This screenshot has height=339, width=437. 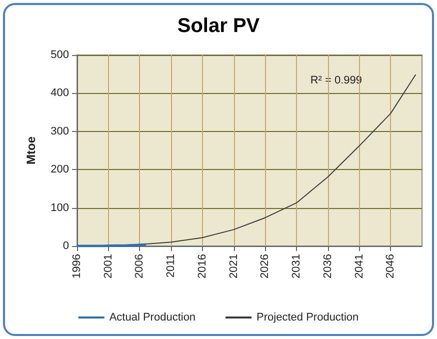 What do you see at coordinates (108, 266) in the screenshot?
I see `x-tick-label: 2001` at bounding box center [108, 266].